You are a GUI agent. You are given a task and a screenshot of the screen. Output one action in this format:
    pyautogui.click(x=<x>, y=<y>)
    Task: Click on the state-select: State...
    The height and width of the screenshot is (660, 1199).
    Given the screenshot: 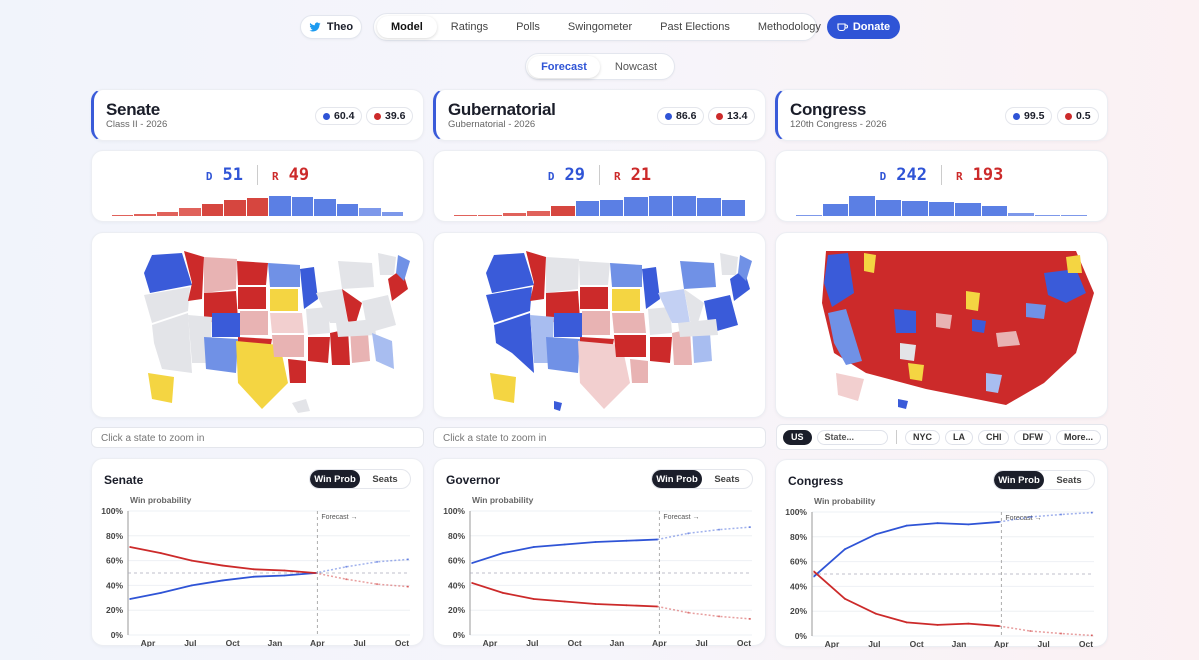 What is the action you would take?
    pyautogui.click(x=852, y=437)
    